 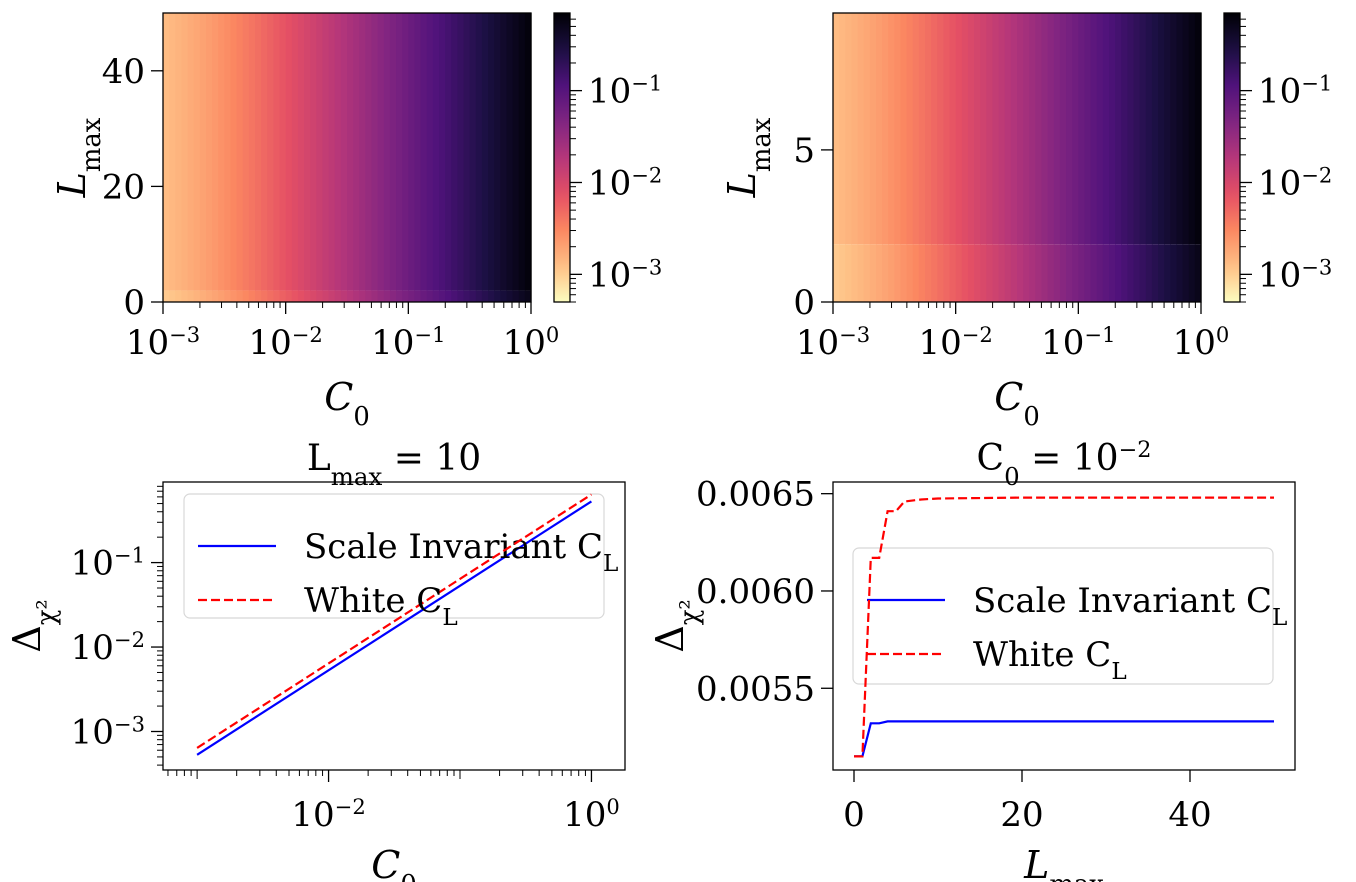 I want to click on x-tick-label: 10⁰, so click(x=591, y=815).